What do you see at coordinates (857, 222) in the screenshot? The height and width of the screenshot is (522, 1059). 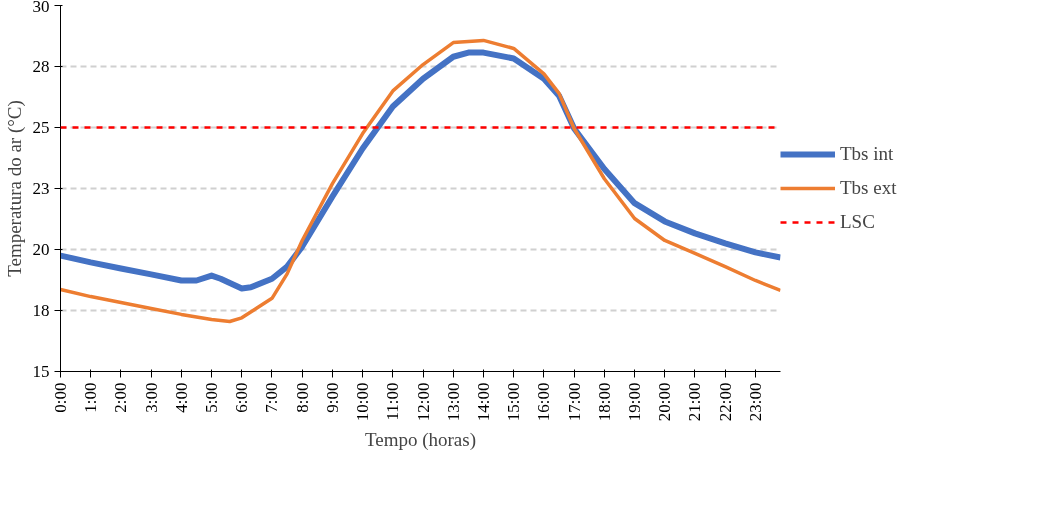 I see `legend-label: LSC` at bounding box center [857, 222].